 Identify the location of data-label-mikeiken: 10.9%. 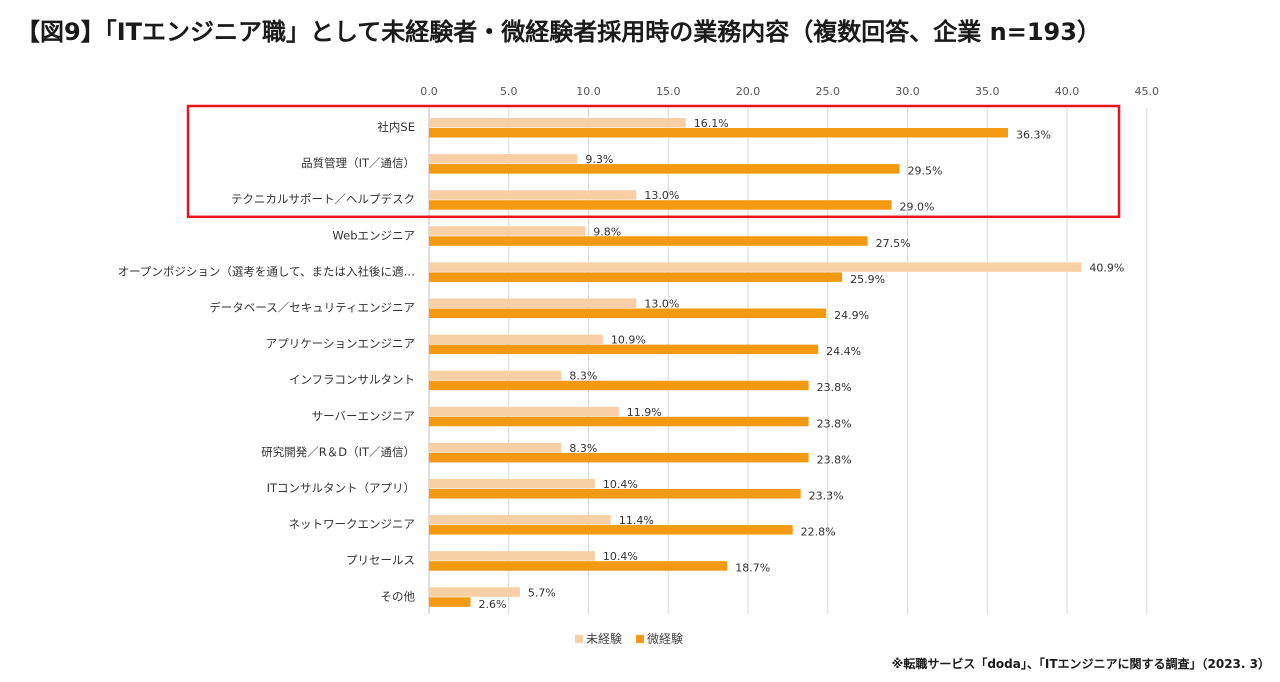
(628, 340).